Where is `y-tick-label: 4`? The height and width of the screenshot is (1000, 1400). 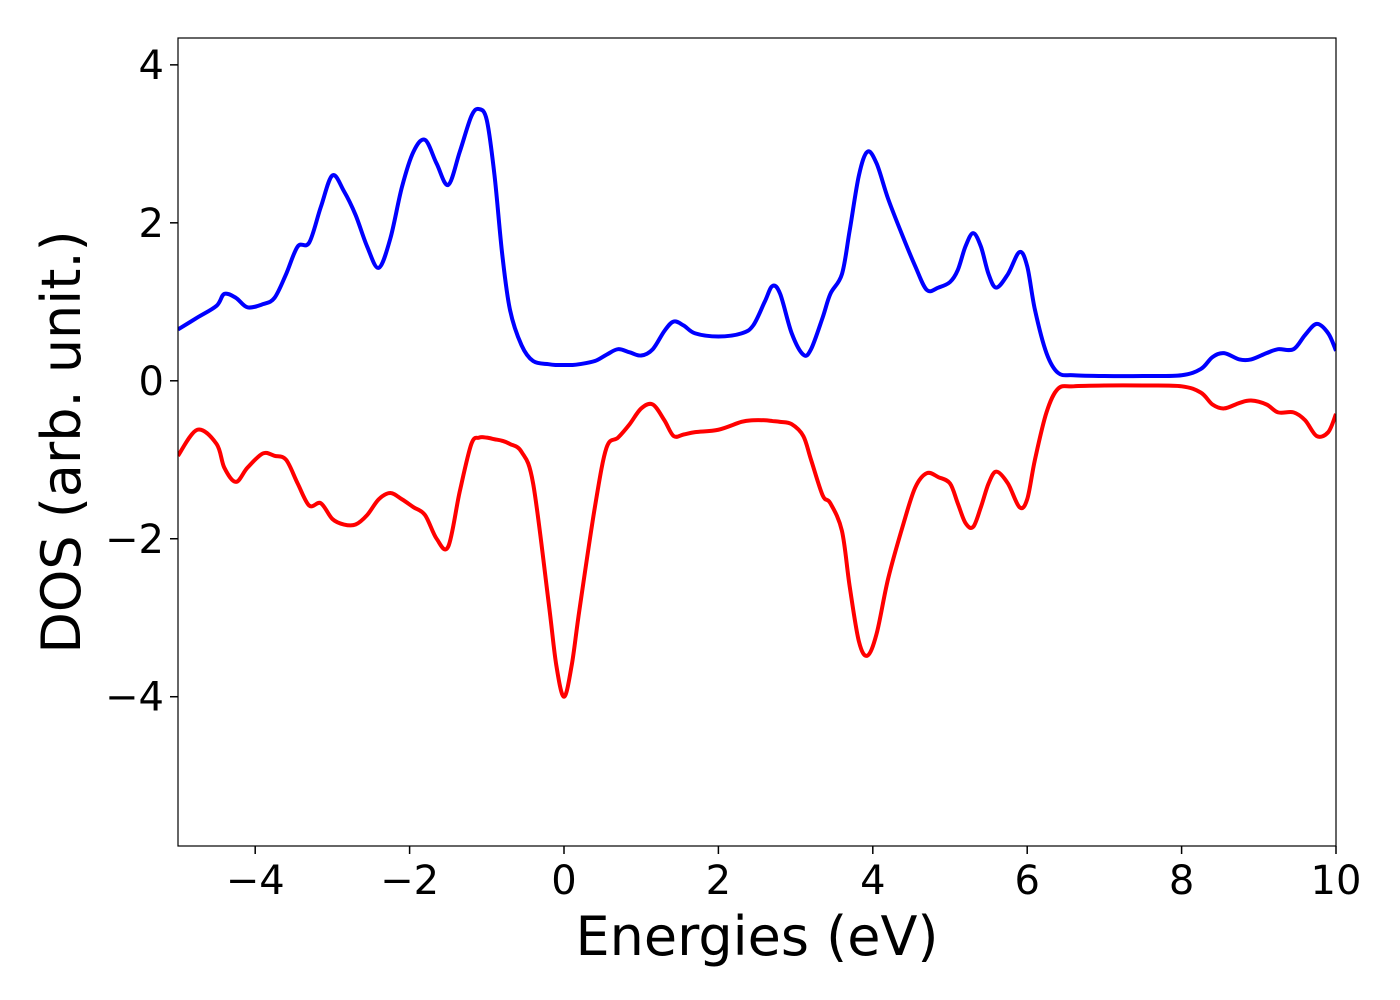 y-tick-label: 4 is located at coordinates (151, 66).